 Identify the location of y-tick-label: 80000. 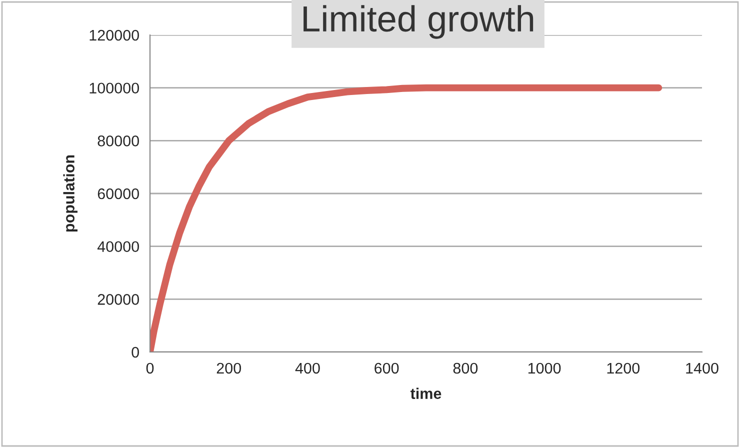
(118, 141).